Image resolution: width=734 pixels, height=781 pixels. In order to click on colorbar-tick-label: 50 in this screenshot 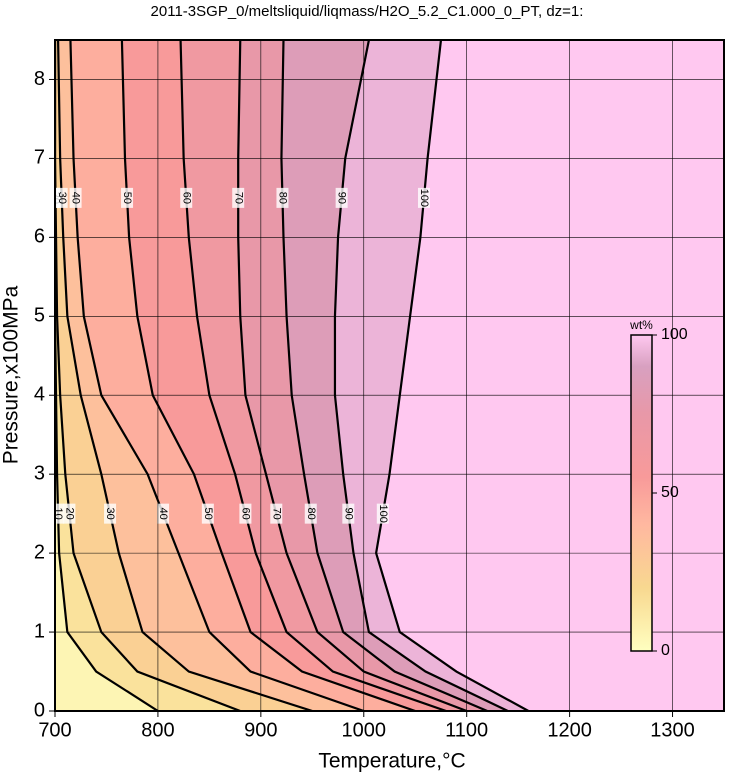, I will do `click(670, 492)`.